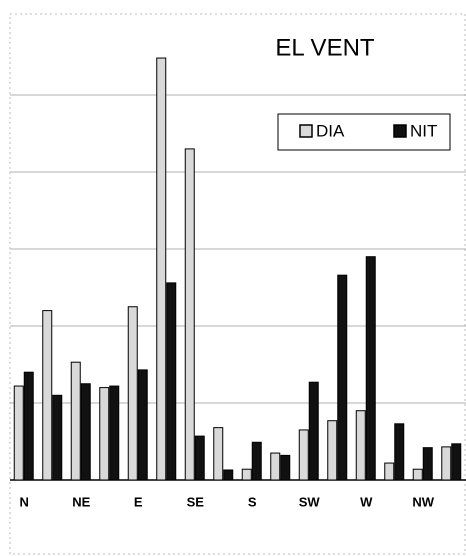 This screenshot has width=466, height=556. Describe the element at coordinates (330, 130) in the screenshot. I see `legend-label: DIA` at that location.